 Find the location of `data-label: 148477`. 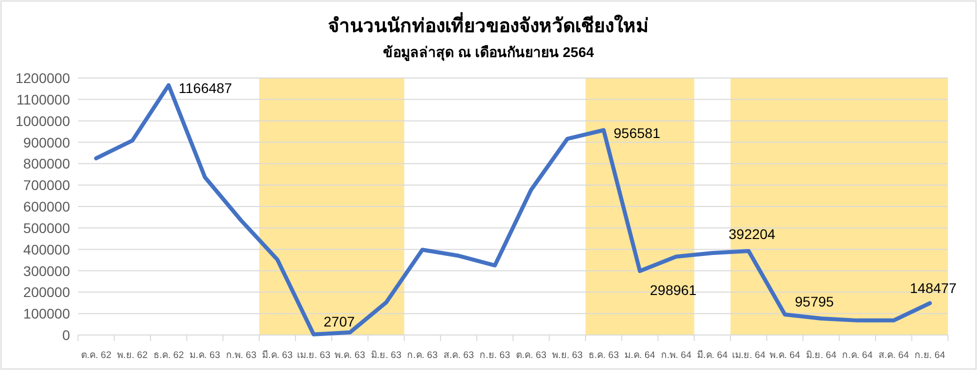

data-label: 148477 is located at coordinates (933, 288).